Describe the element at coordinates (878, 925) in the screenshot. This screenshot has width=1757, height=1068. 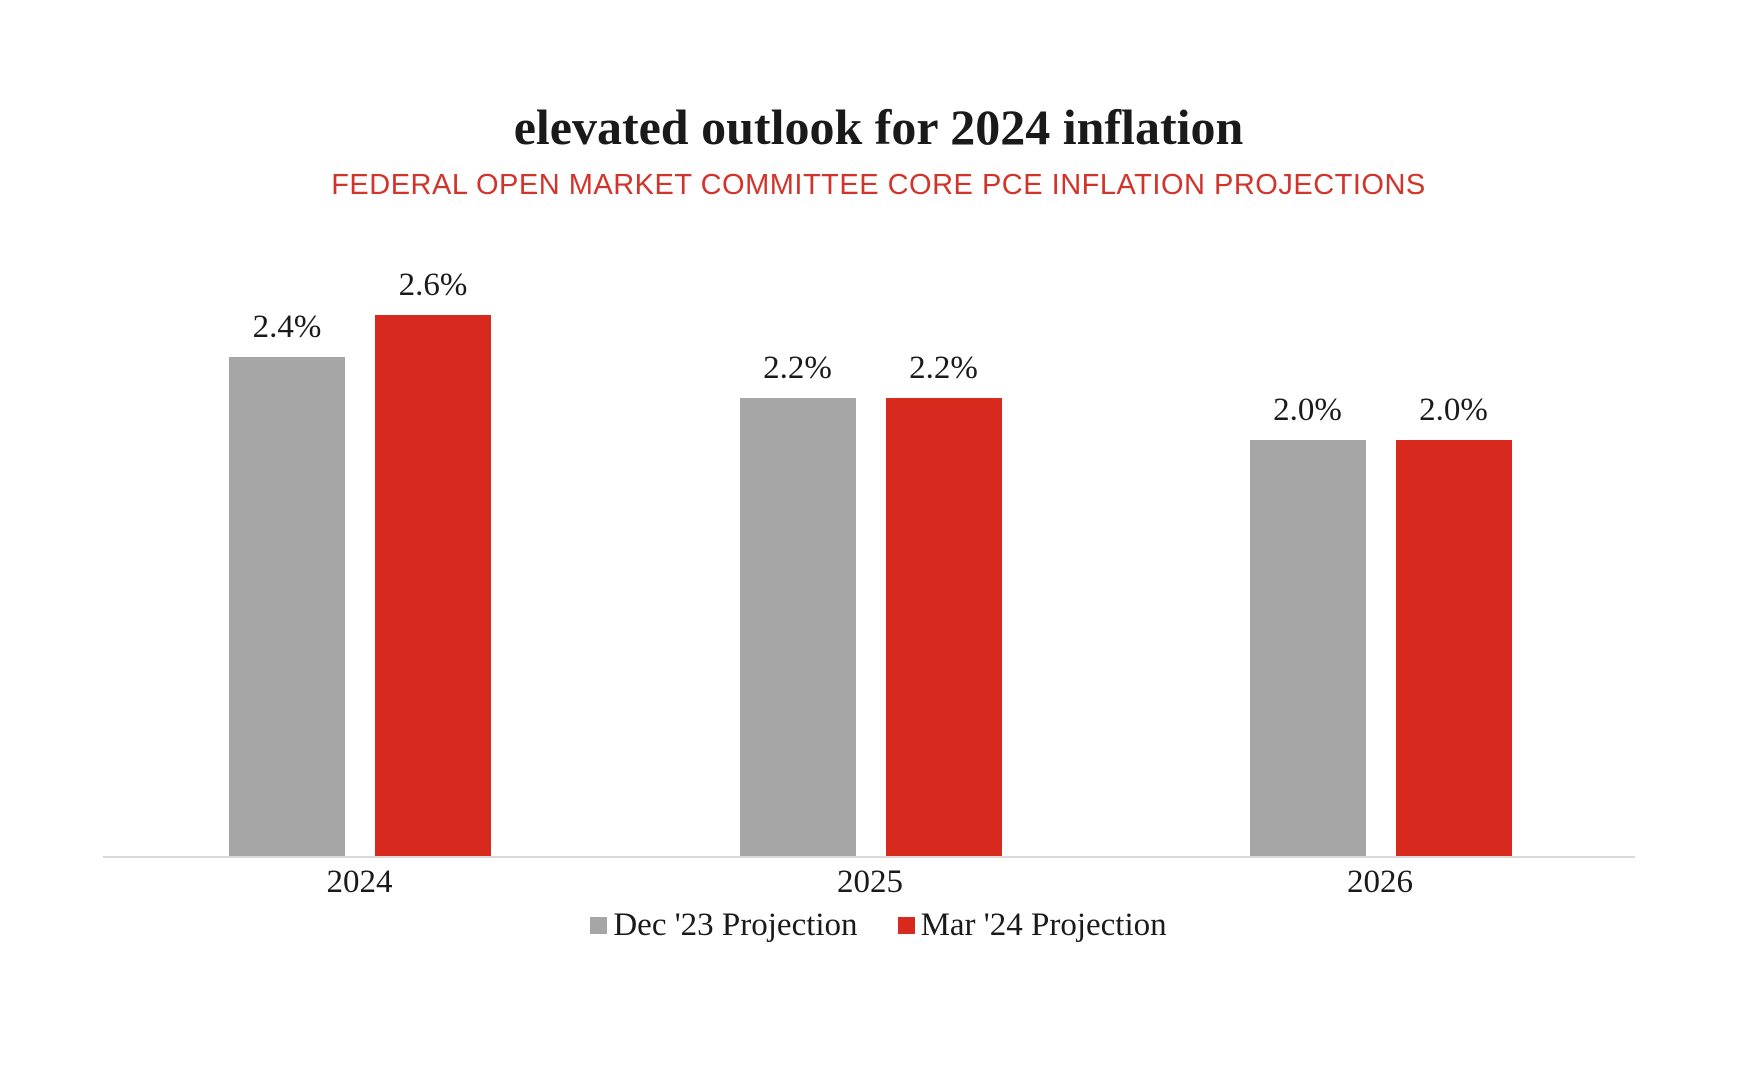
I see `chart-legend: Dec '23 Projection Mar '24 Projection` at that location.